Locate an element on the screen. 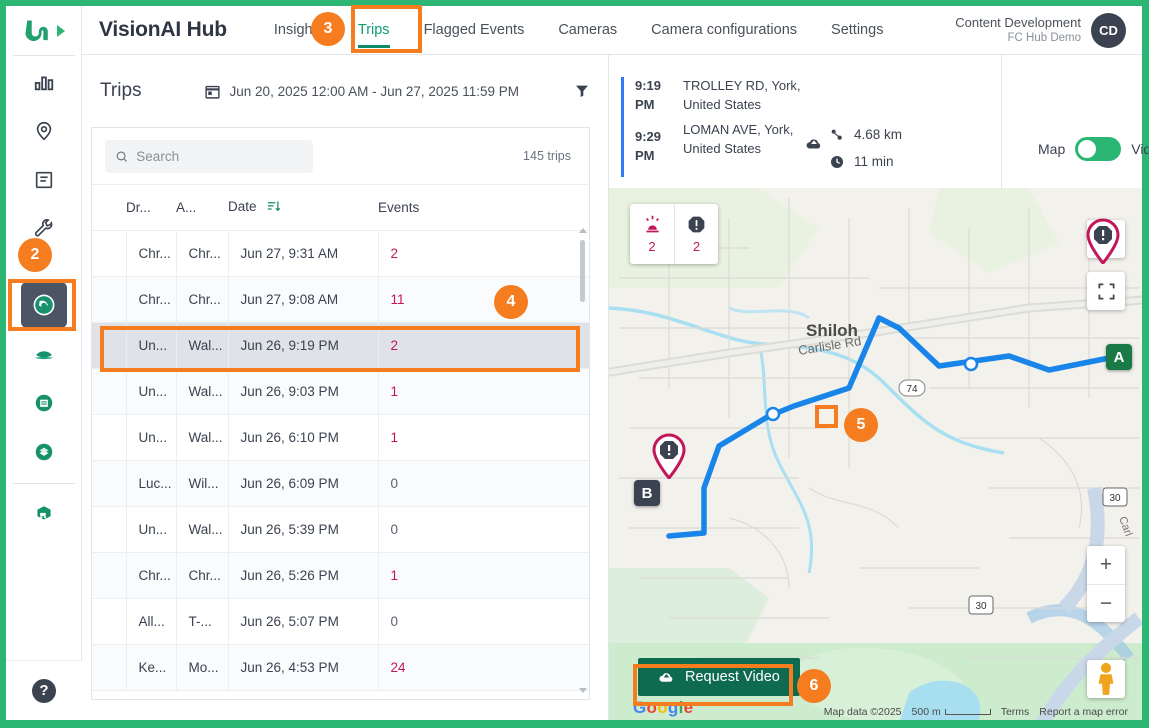 The height and width of the screenshot is (728, 1149). map-event-summary-badges: 2 2 is located at coordinates (674, 234).